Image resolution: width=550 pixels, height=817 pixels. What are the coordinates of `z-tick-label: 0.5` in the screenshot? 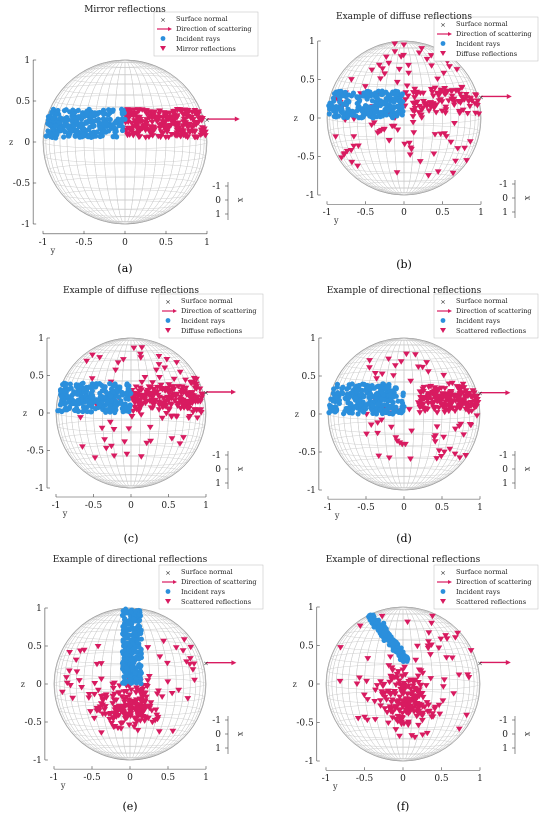 It's located at (307, 81).